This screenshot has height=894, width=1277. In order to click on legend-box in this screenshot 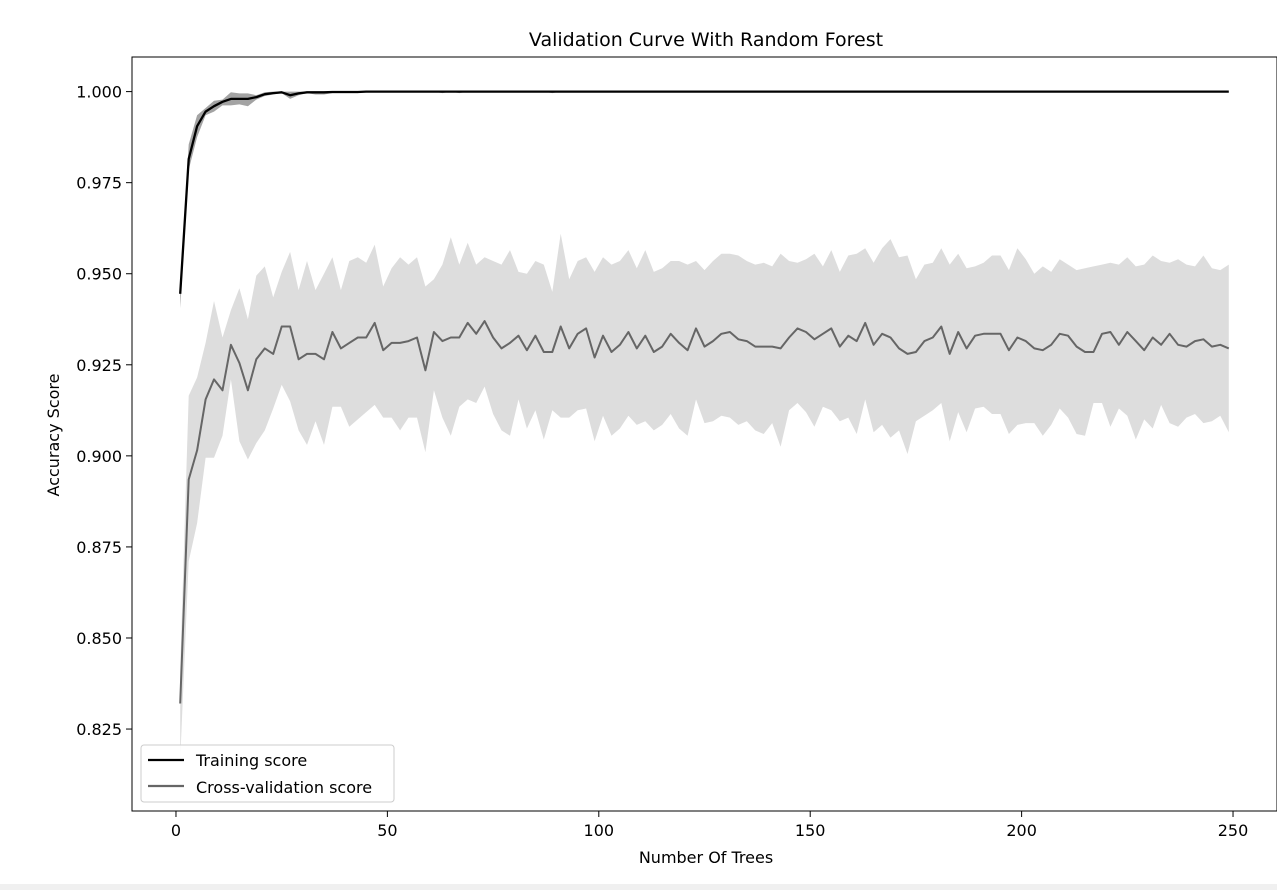, I will do `click(267, 773)`.